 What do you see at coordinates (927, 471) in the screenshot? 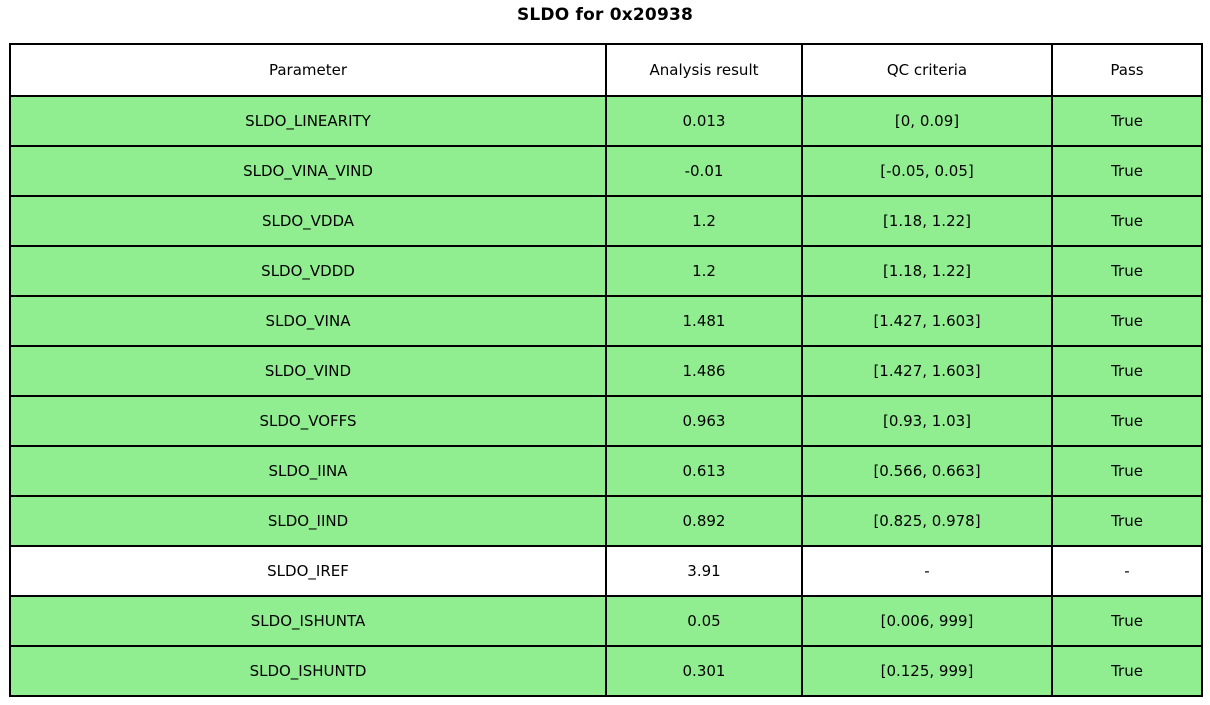
I see `qc-criteria-cell: [0.566, 0.663]` at bounding box center [927, 471].